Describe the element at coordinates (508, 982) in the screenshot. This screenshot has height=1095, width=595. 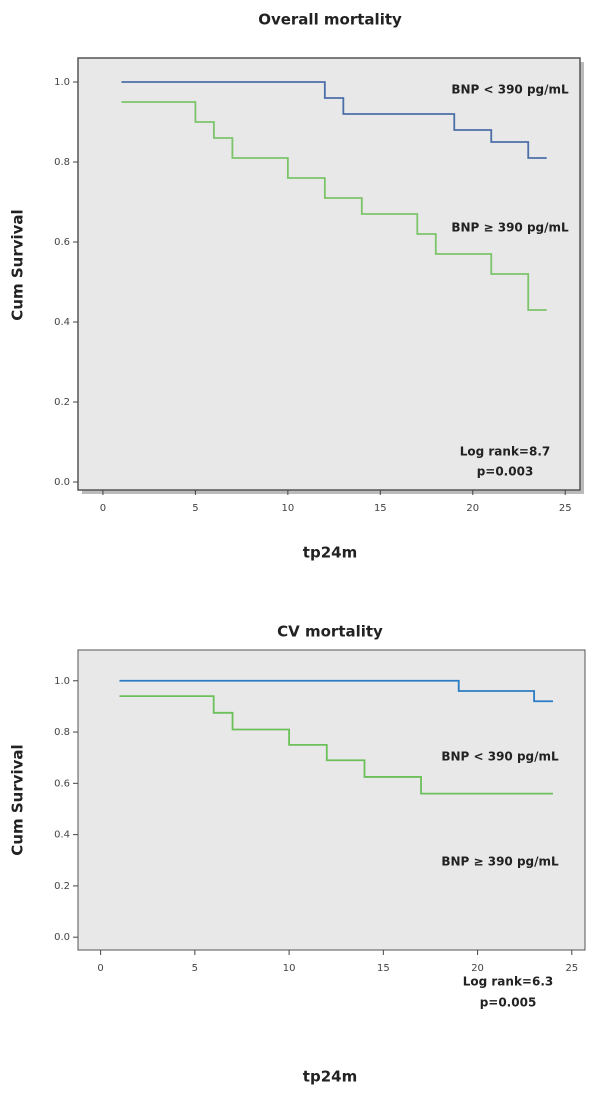
I see `annotation: Log rank=6.3` at that location.